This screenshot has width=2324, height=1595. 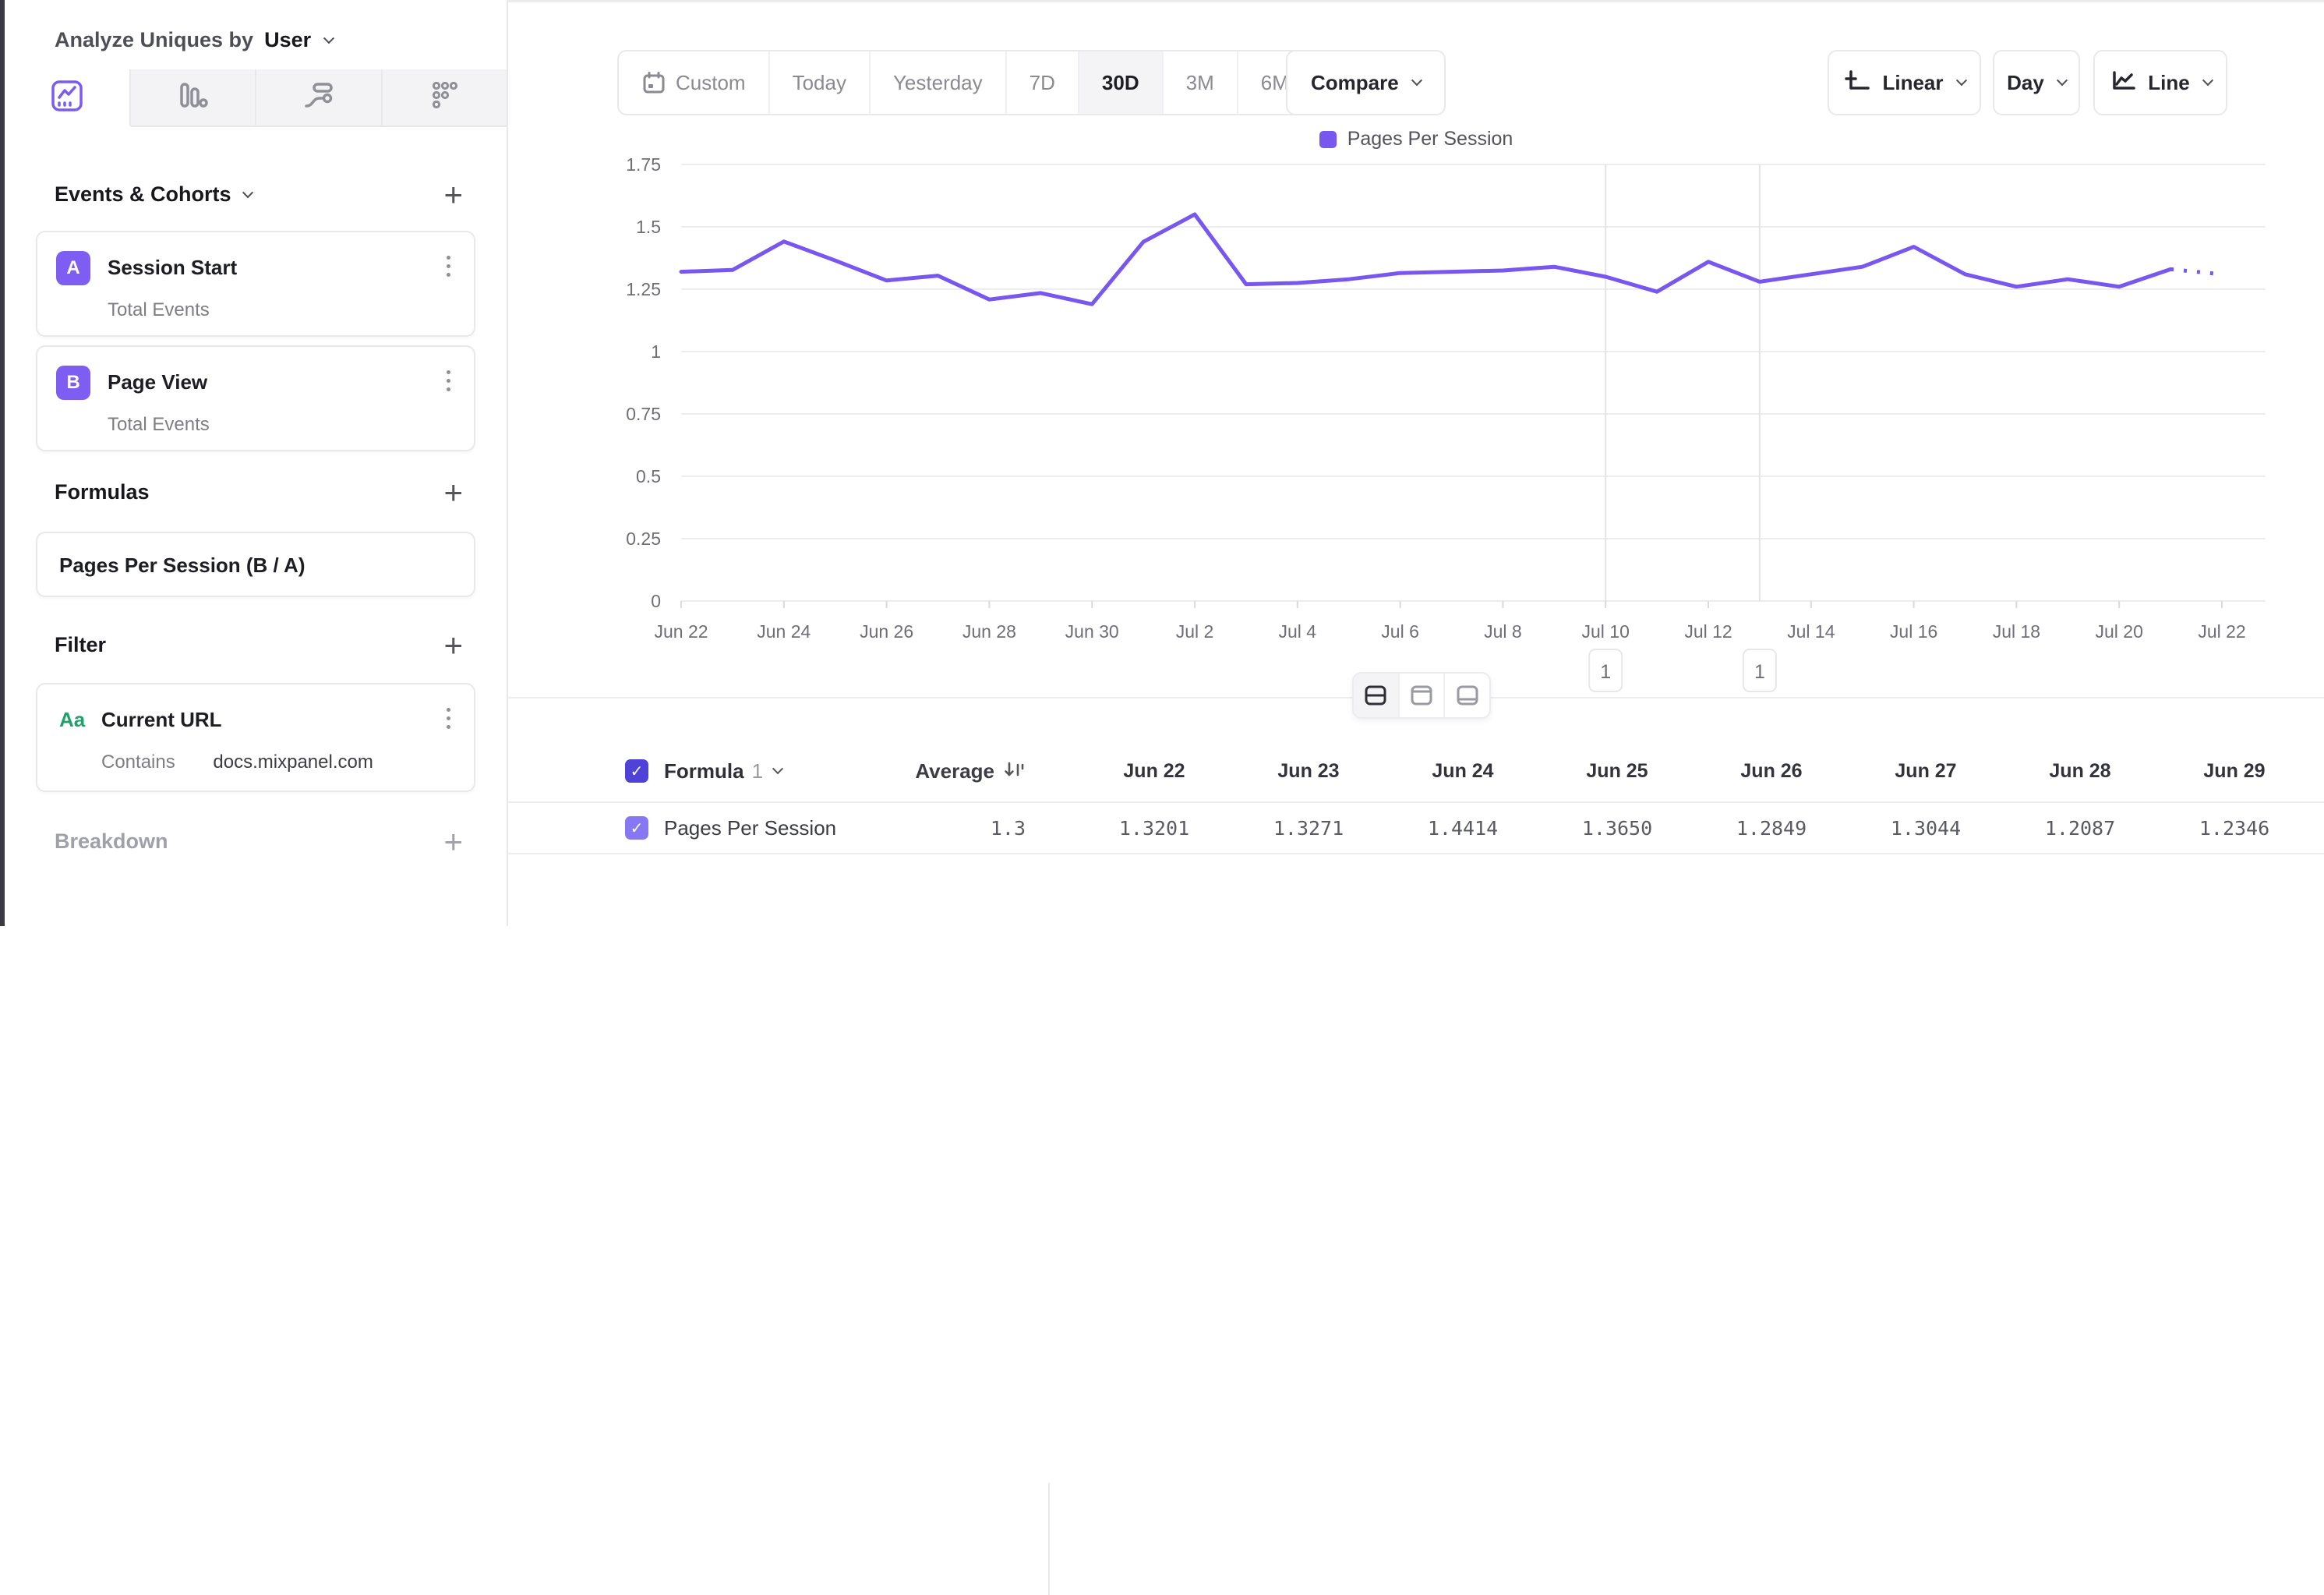 I want to click on scale-label: Linear, so click(x=1913, y=82).